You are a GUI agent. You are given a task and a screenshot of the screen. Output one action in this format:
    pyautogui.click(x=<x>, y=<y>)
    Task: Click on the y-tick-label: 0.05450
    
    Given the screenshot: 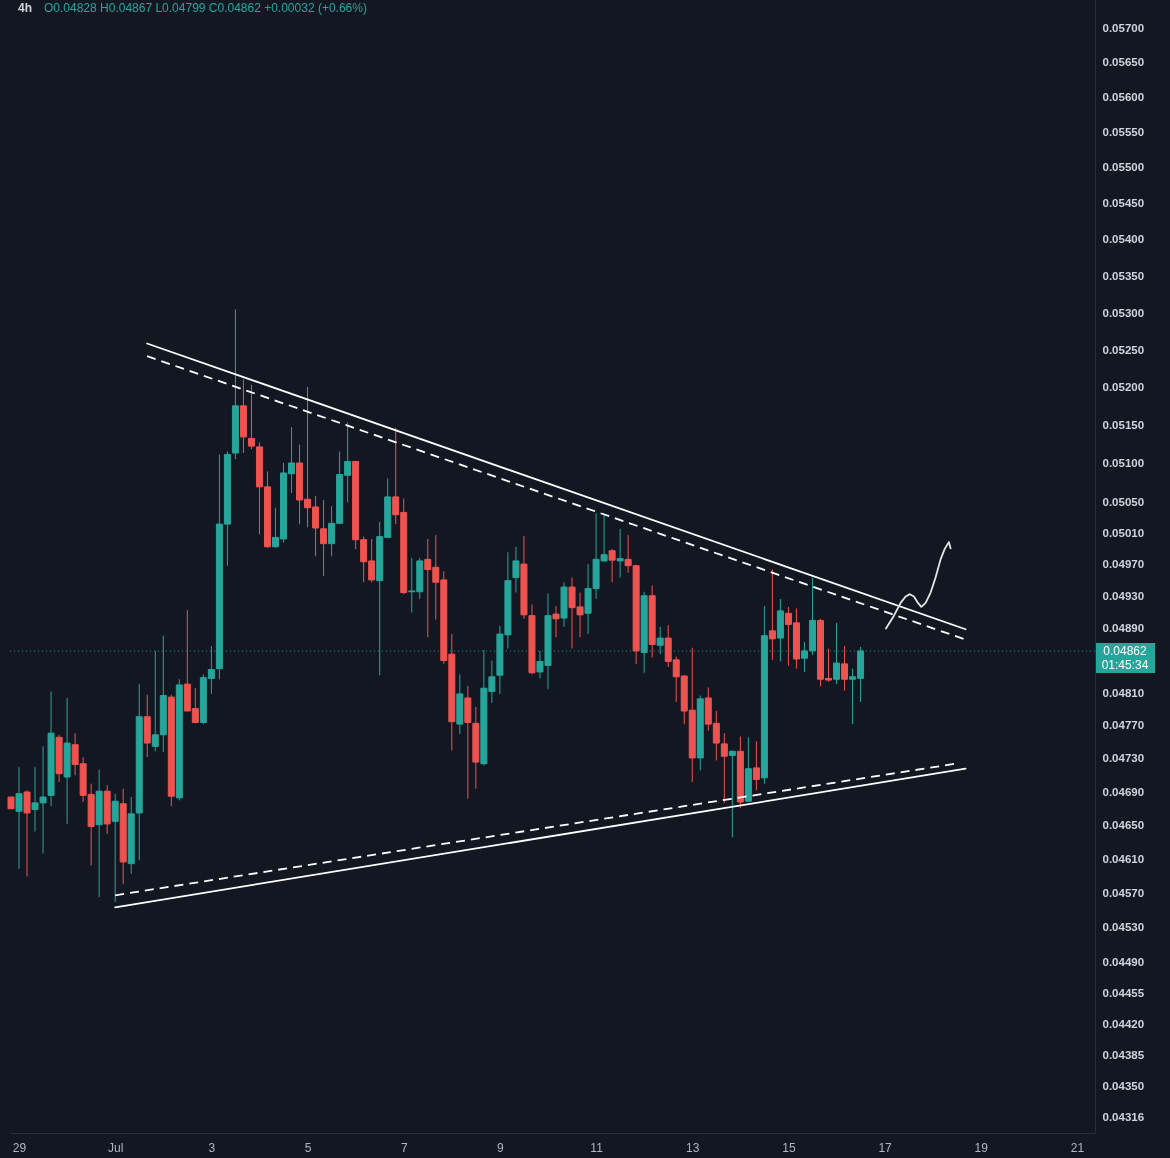 What is the action you would take?
    pyautogui.click(x=1123, y=203)
    